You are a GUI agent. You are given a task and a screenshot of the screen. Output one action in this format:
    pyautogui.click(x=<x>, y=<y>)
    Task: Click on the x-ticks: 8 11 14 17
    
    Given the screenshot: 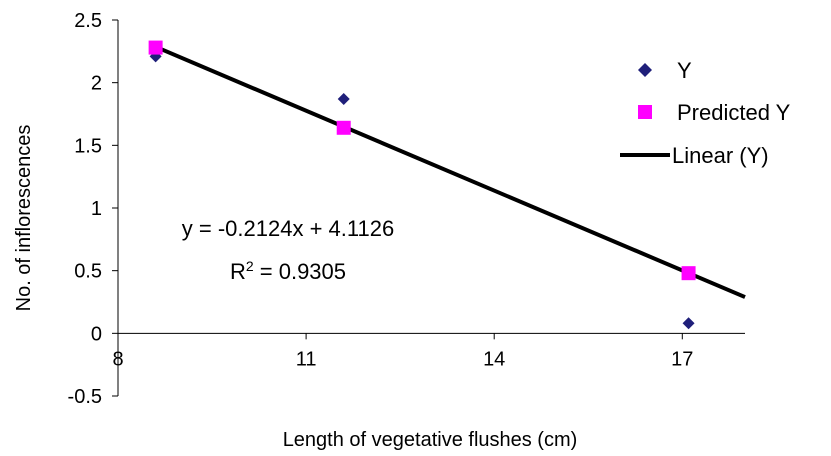 What is the action you would take?
    pyautogui.click(x=402, y=351)
    